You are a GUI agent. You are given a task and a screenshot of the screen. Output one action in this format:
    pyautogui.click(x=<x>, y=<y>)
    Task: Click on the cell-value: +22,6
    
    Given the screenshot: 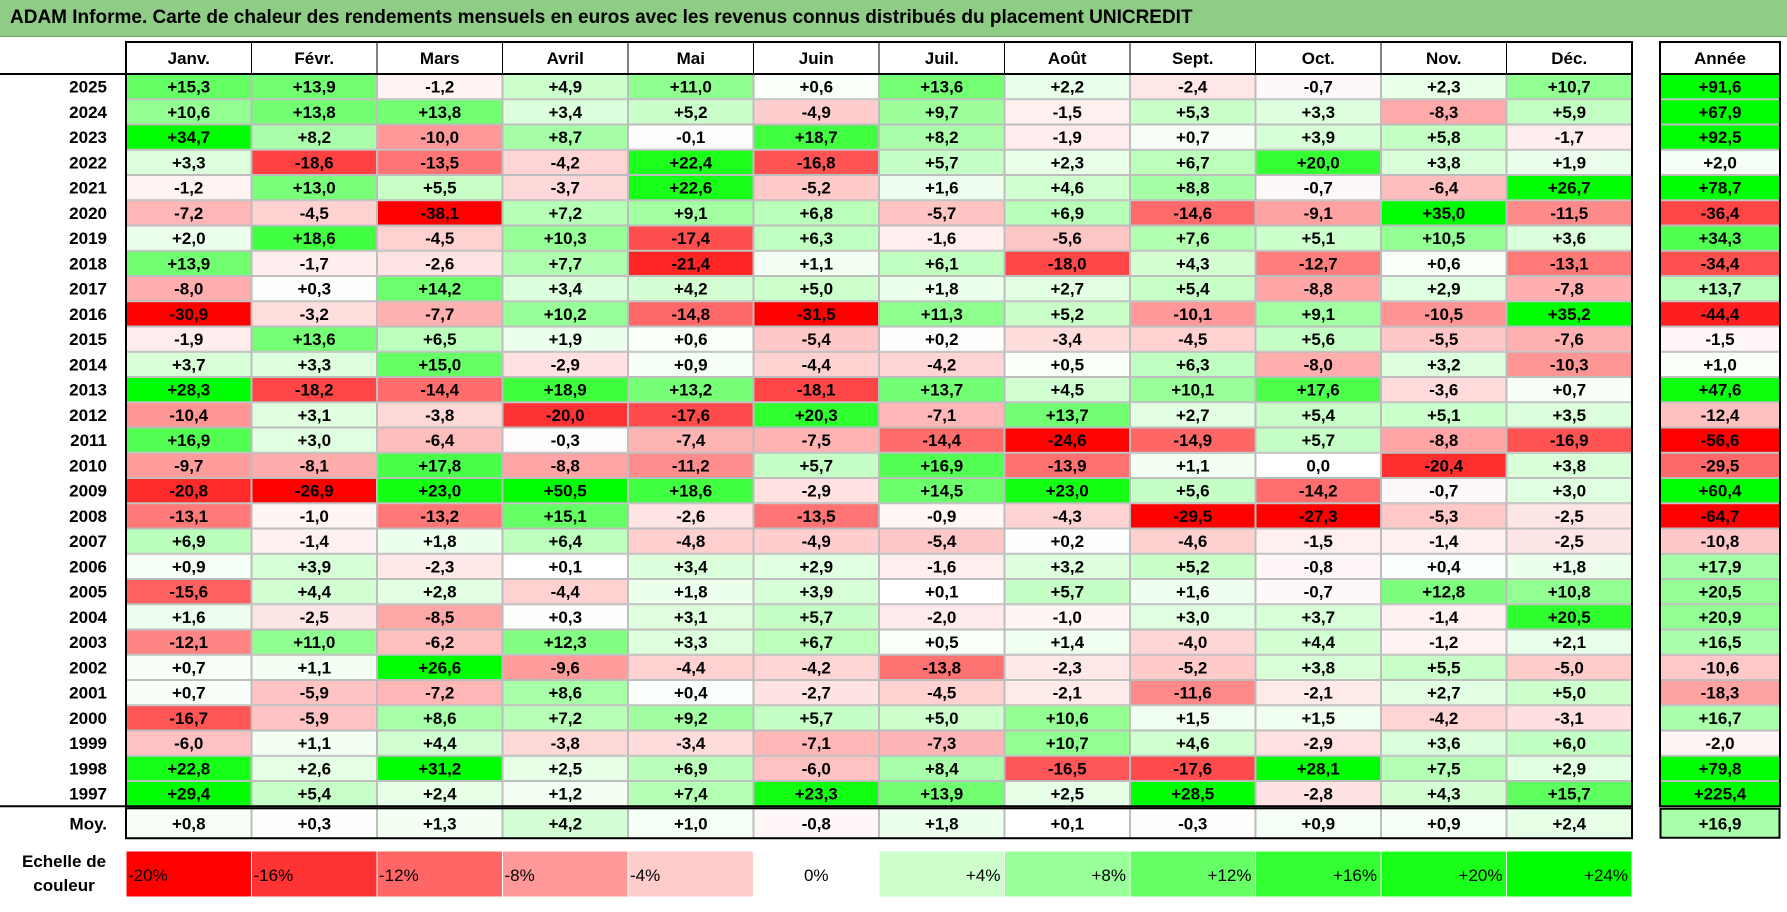 What is the action you would take?
    pyautogui.click(x=690, y=188)
    